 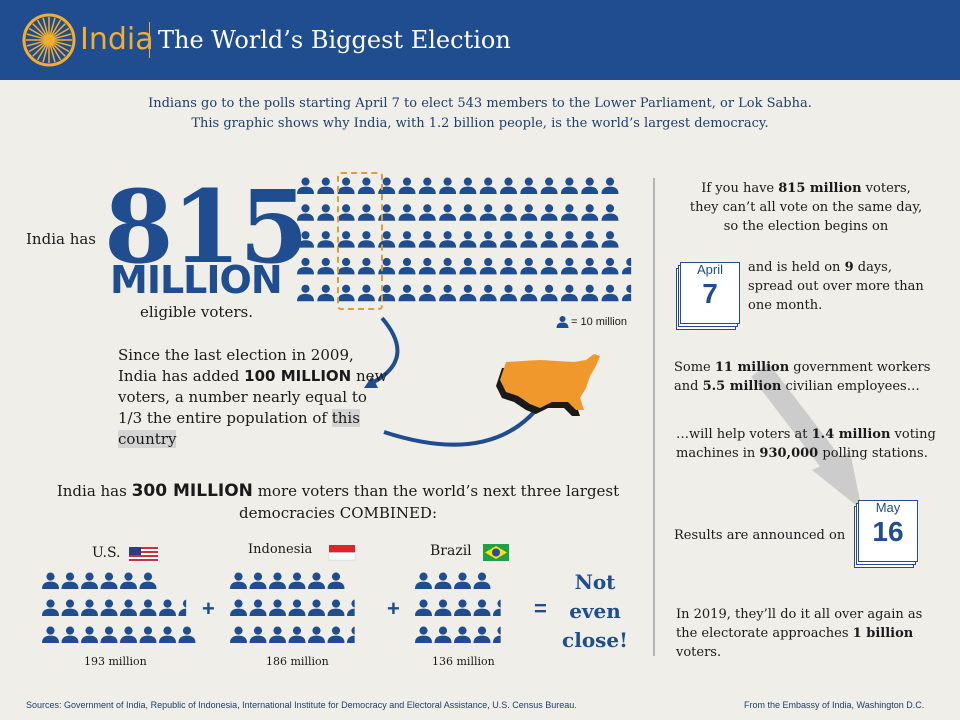 I want to click on r4-pre: …will help voters at, so click(x=744, y=434).